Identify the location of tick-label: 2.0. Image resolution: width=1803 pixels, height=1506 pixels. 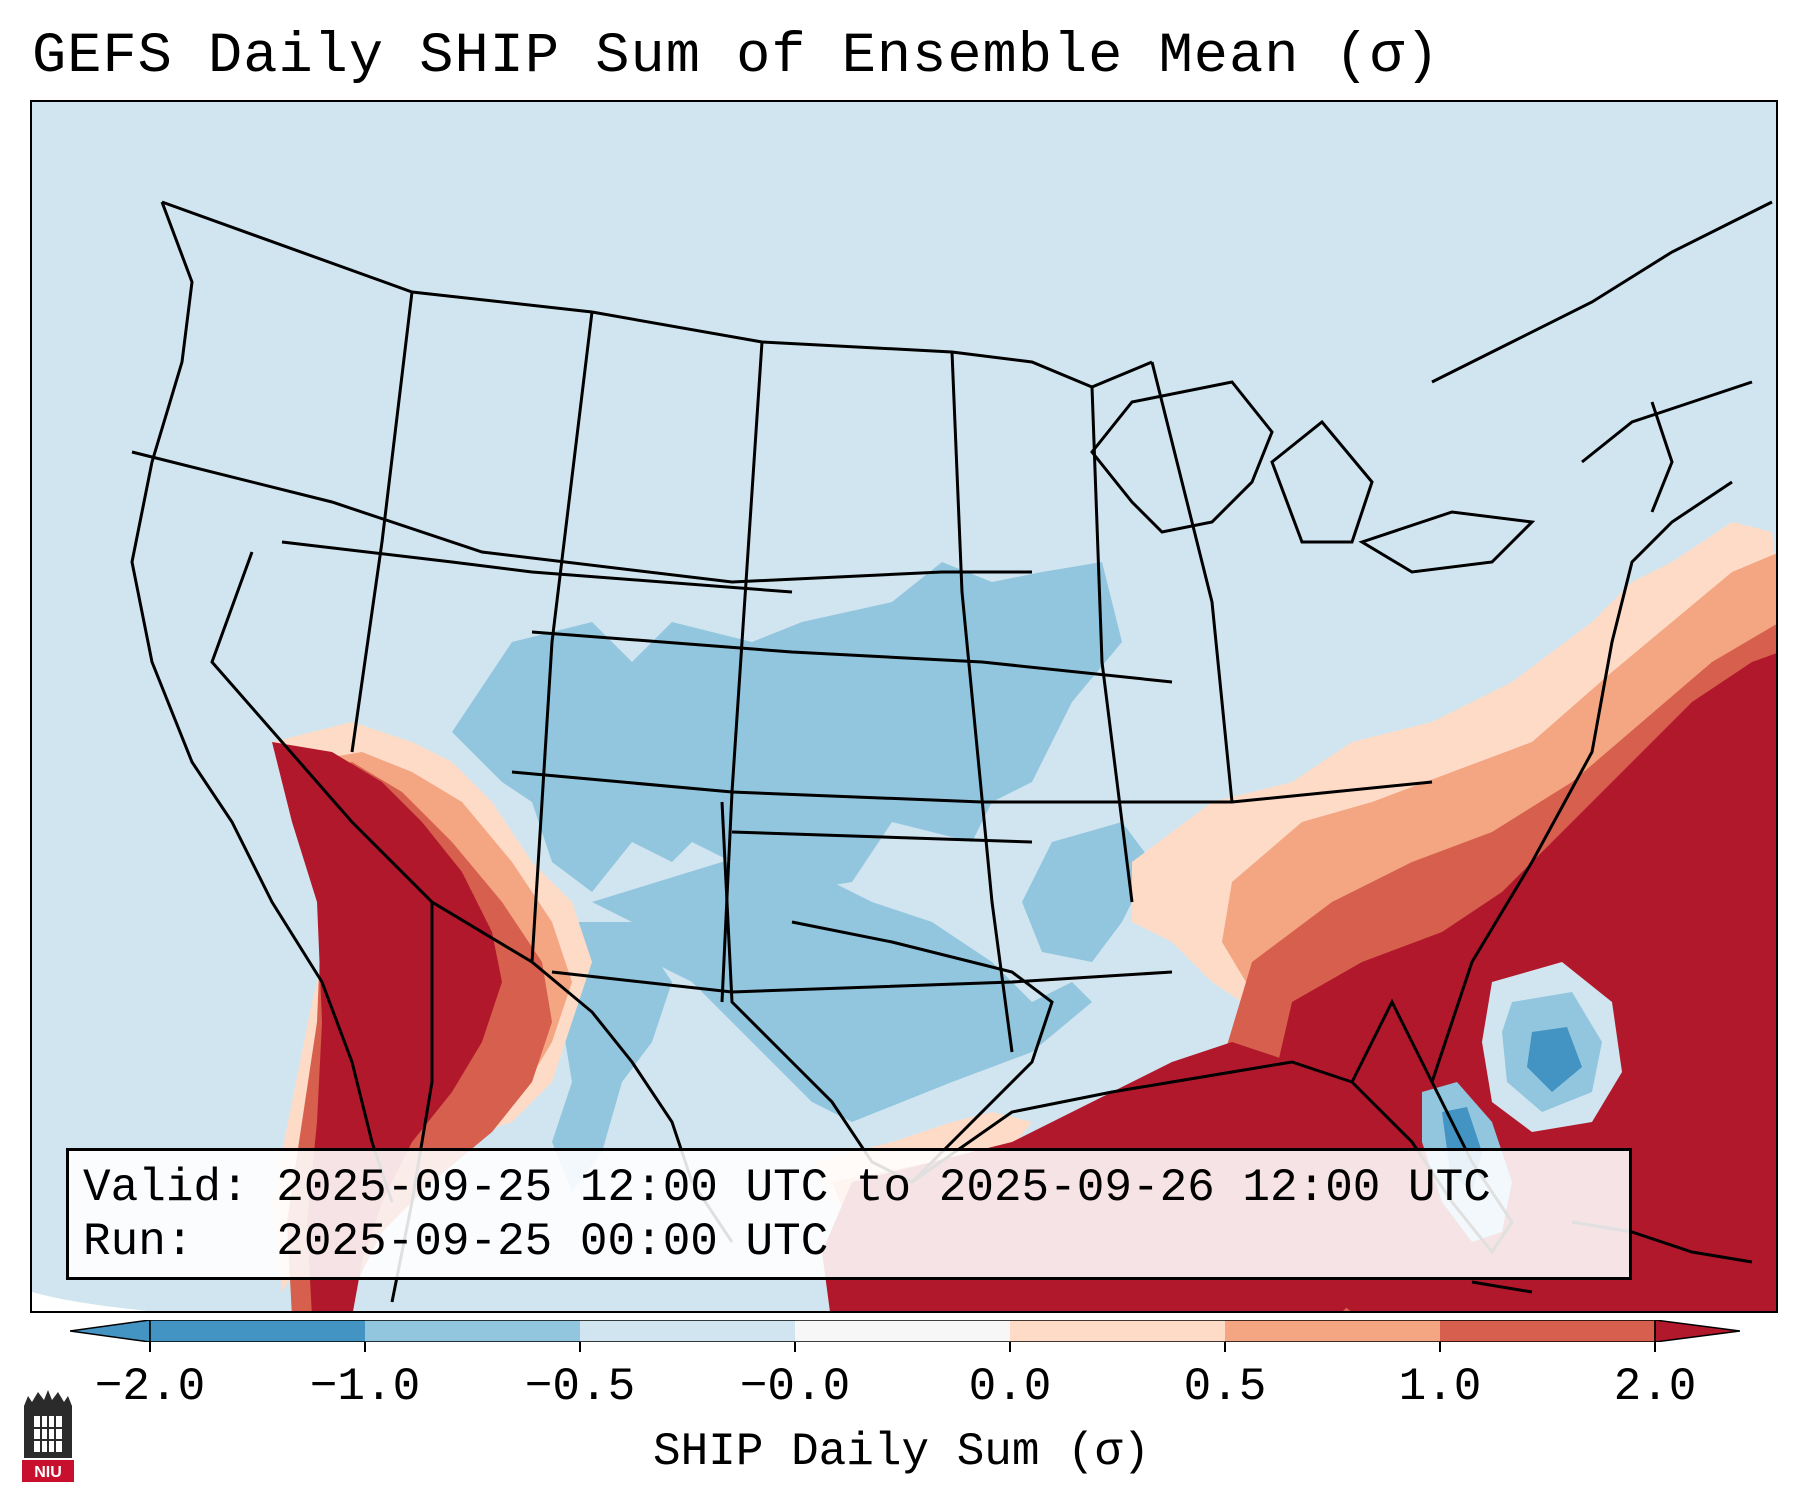
(1655, 1387).